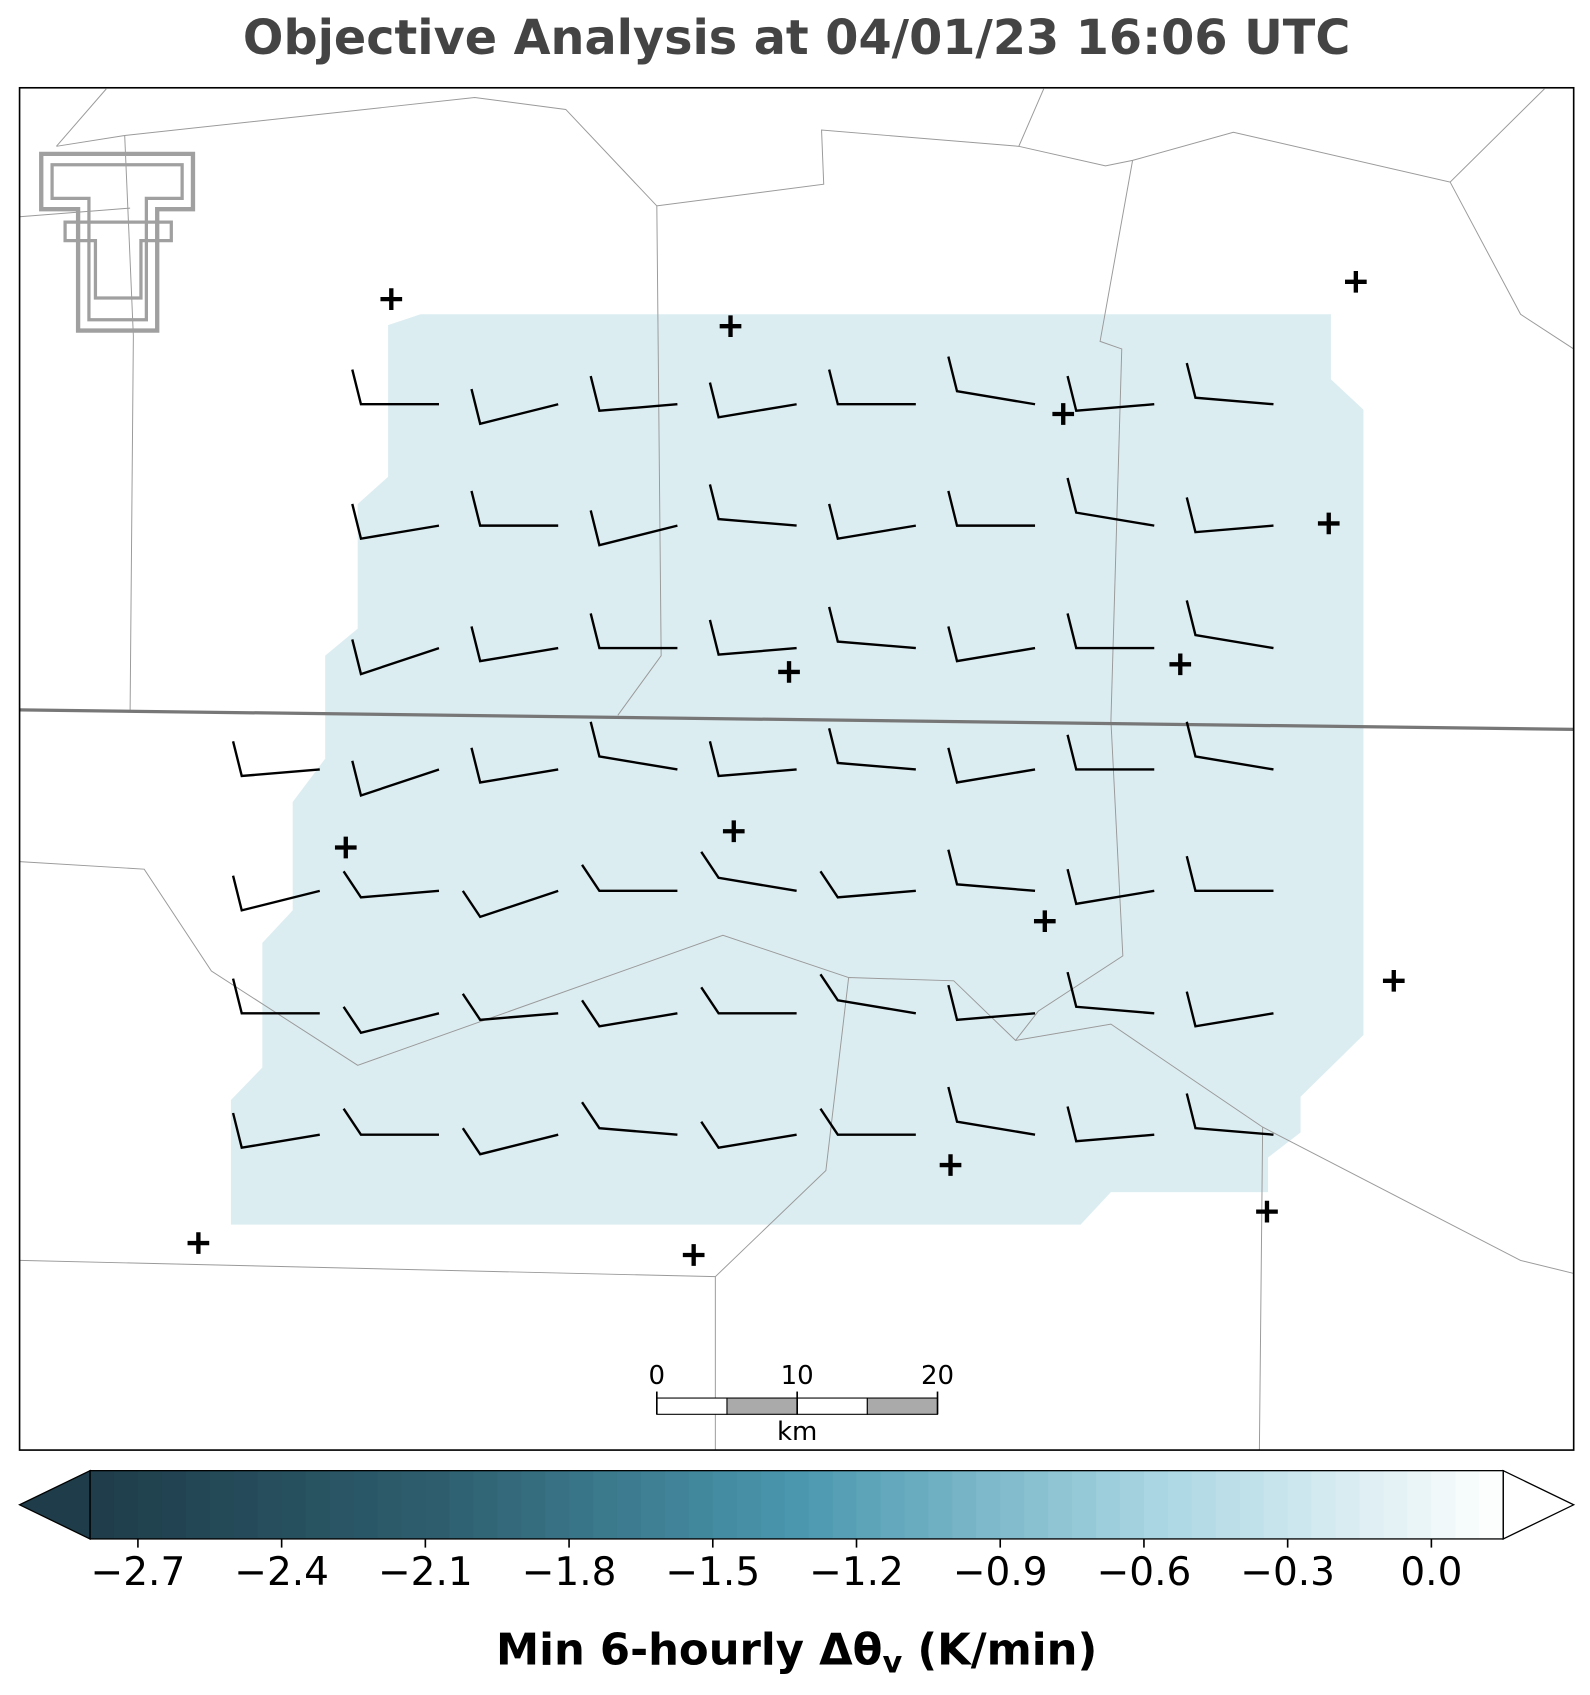  What do you see at coordinates (797, 1432) in the screenshot?
I see `scale-unit: km` at bounding box center [797, 1432].